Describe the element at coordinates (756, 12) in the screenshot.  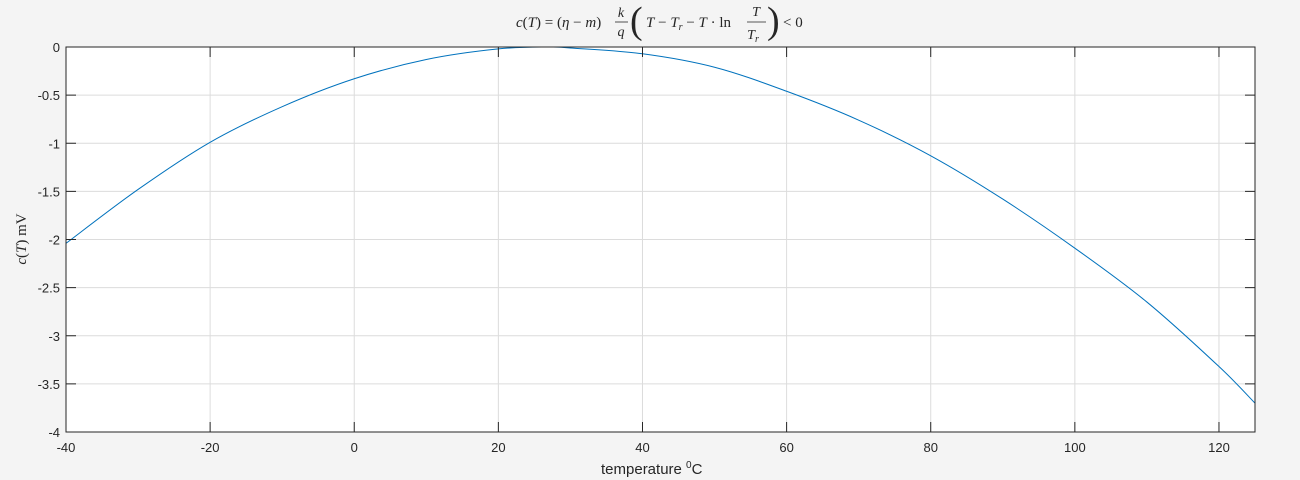
I see `svg-text: T` at that location.